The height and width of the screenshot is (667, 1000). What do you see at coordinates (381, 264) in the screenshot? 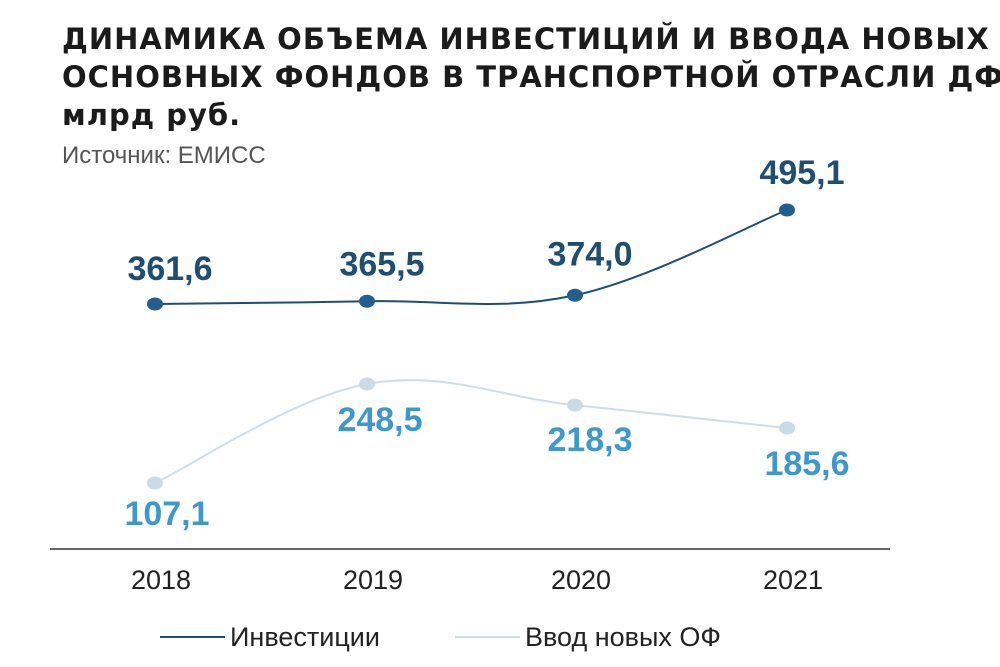
I see `investments-value-label-2019: 365,5` at bounding box center [381, 264].